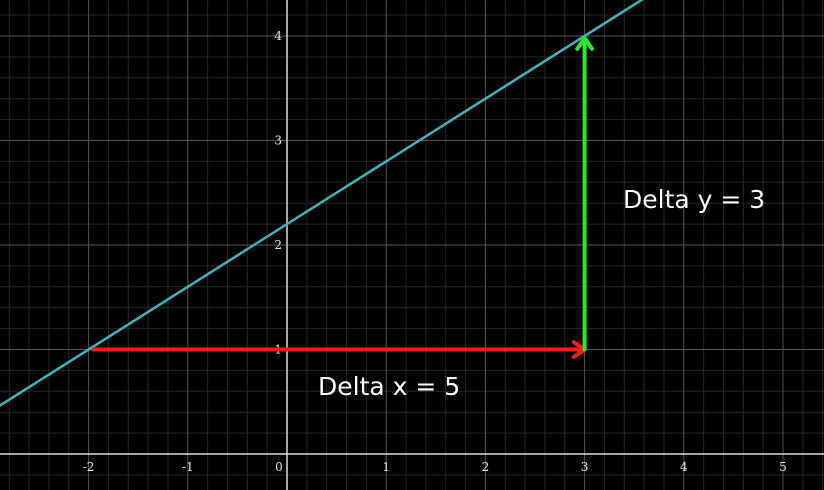  I want to click on y-tick-label: 4, so click(278, 36).